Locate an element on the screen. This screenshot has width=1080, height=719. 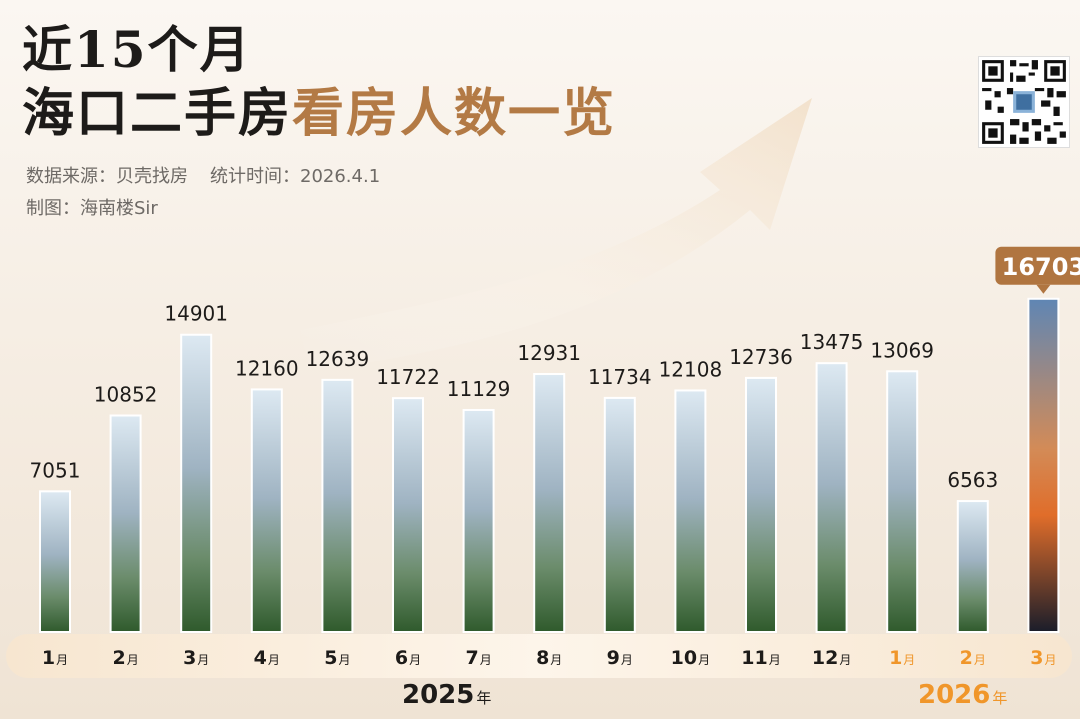
bar-value-label: 12108 is located at coordinates (691, 369).